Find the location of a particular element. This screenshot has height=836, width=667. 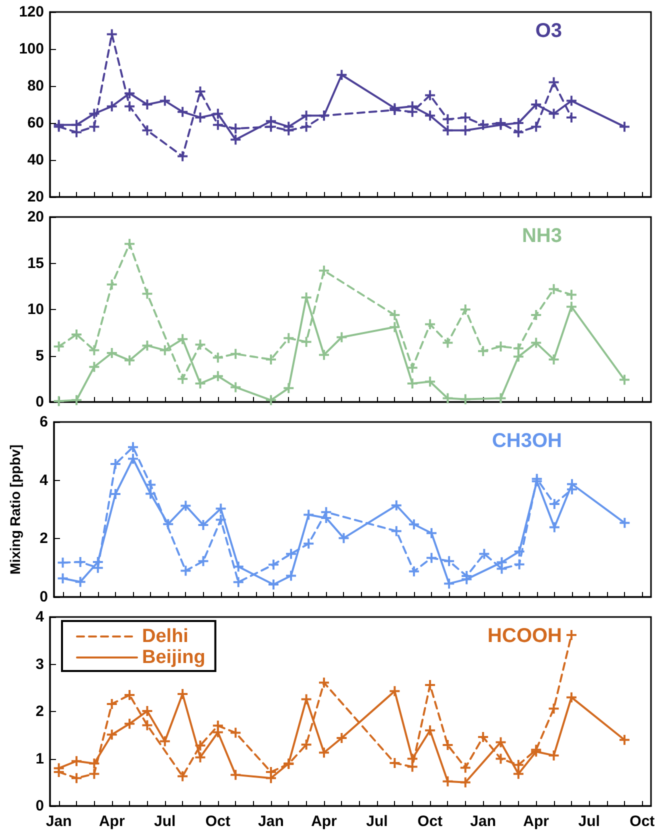

chart-title: CH3OH is located at coordinates (527, 441).